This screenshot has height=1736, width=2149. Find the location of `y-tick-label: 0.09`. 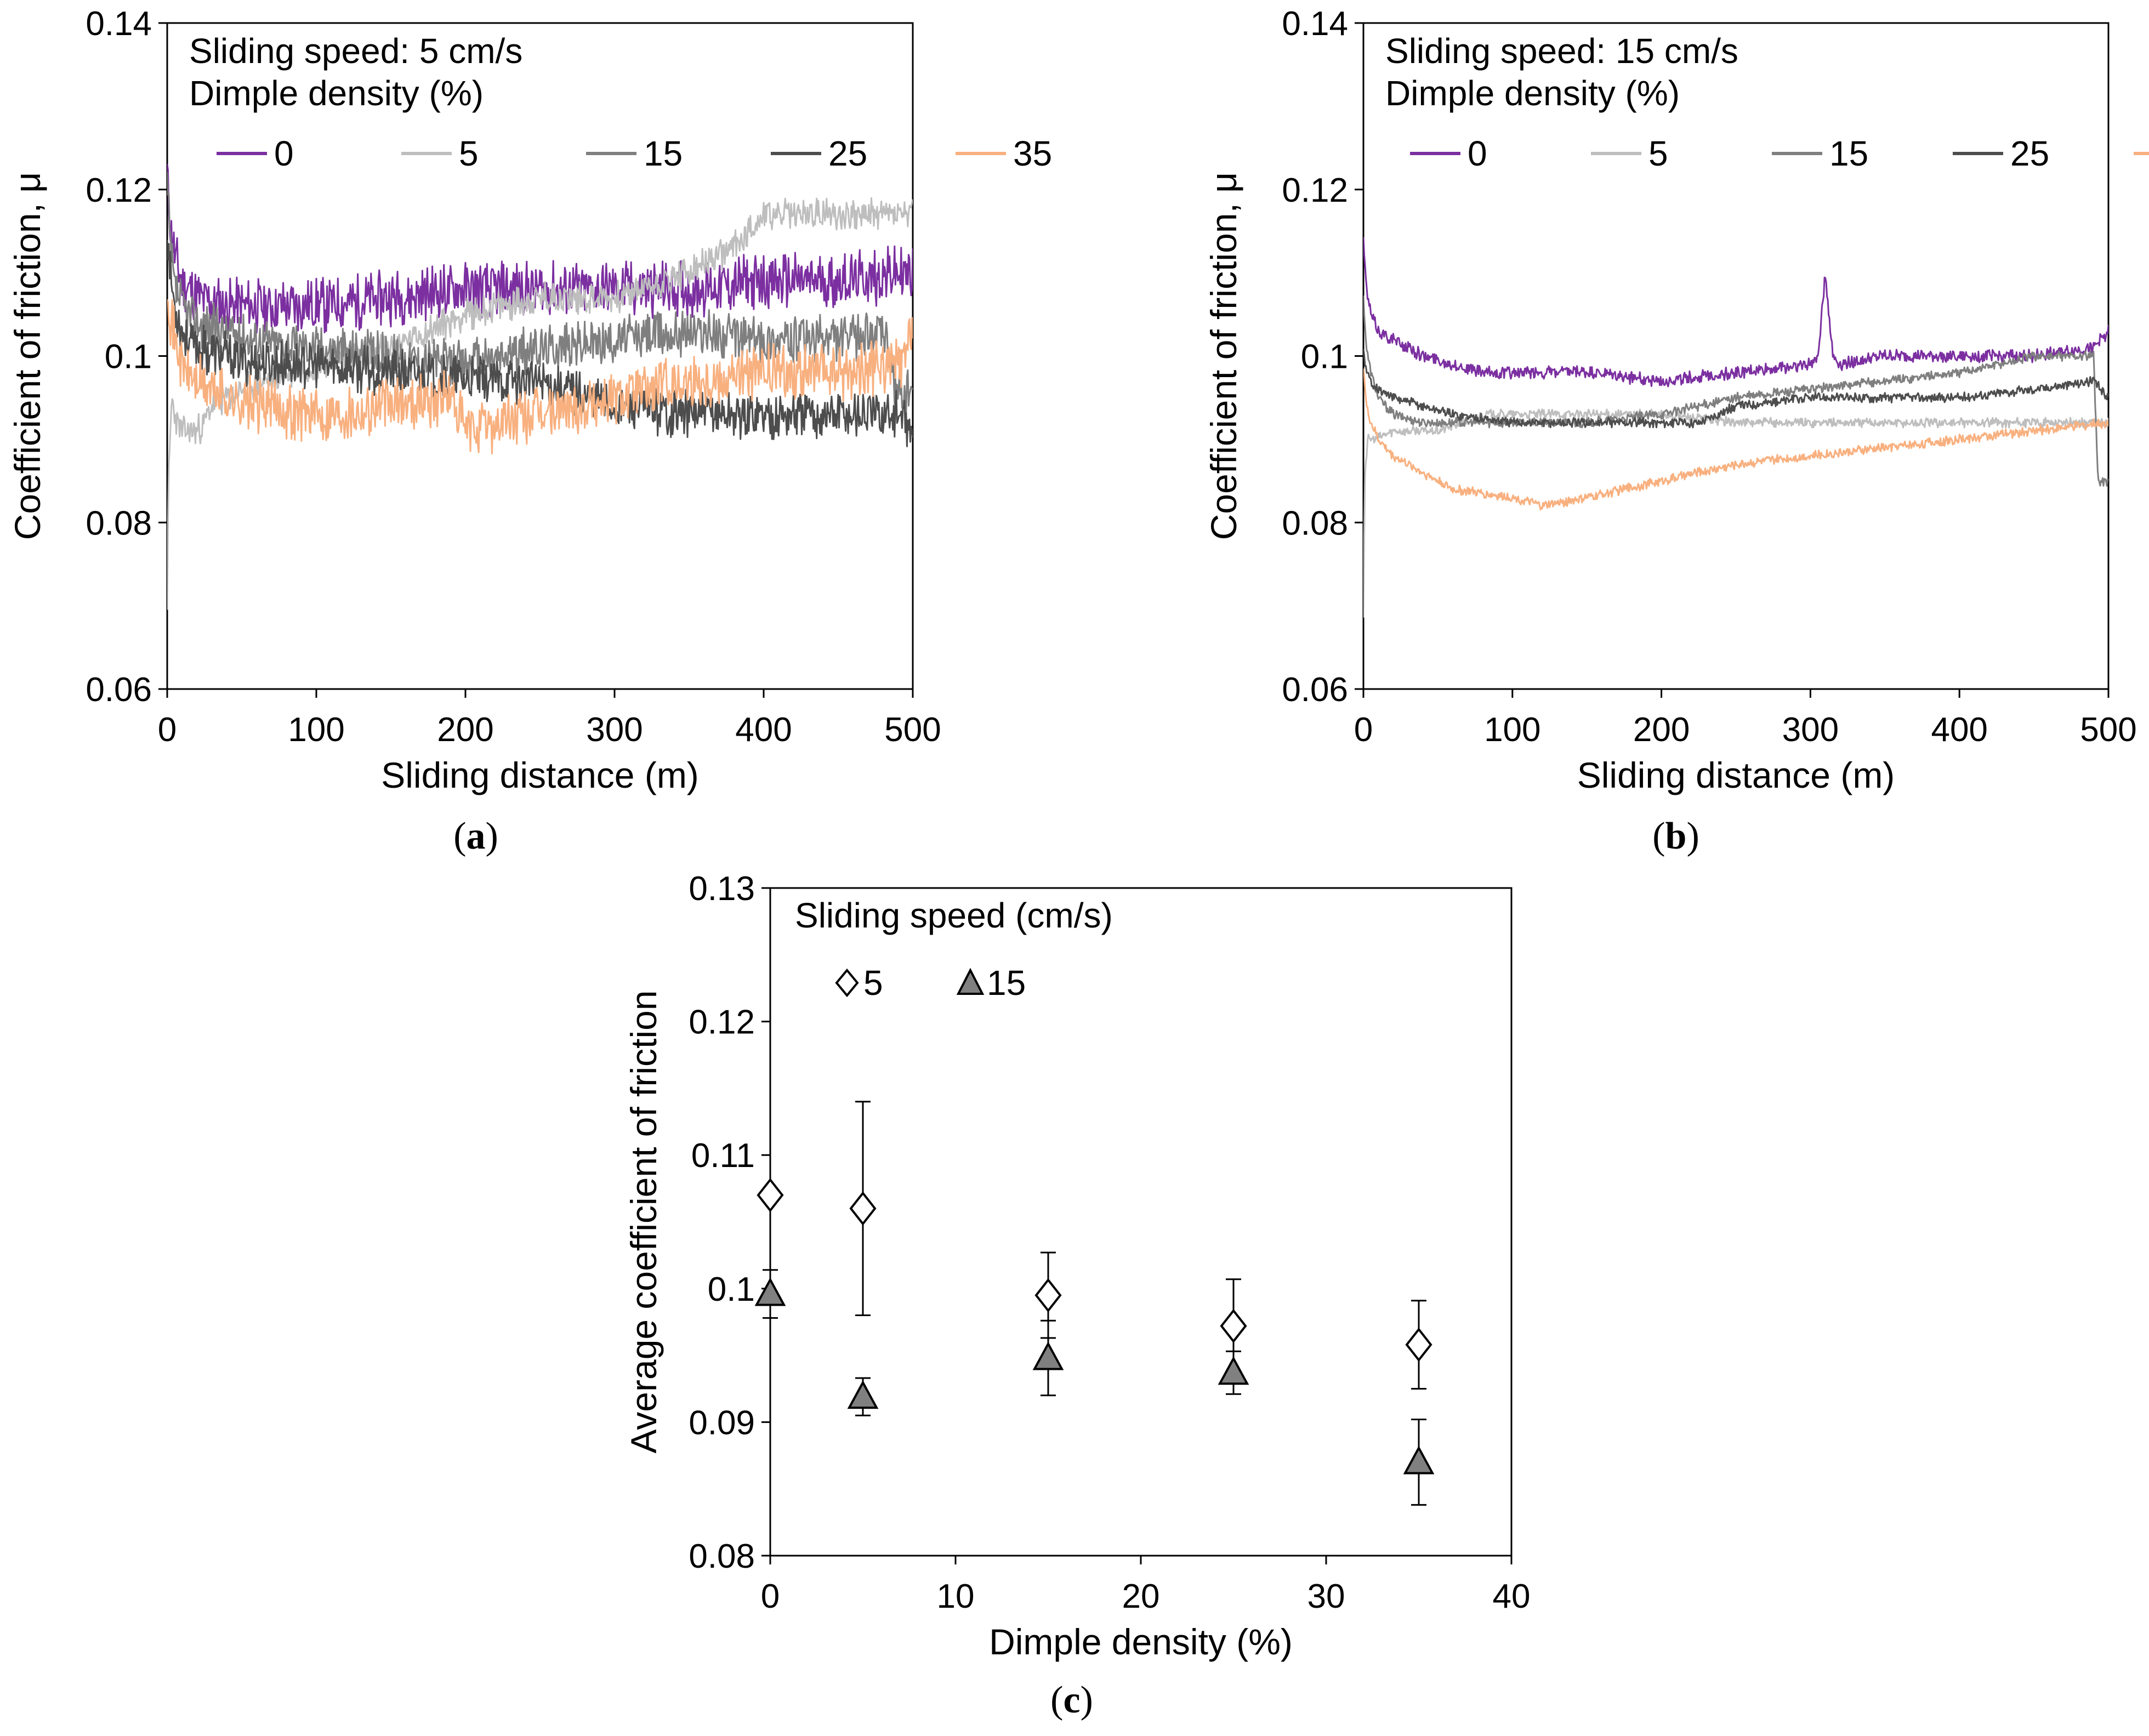

y-tick-label: 0.09 is located at coordinates (722, 1423).